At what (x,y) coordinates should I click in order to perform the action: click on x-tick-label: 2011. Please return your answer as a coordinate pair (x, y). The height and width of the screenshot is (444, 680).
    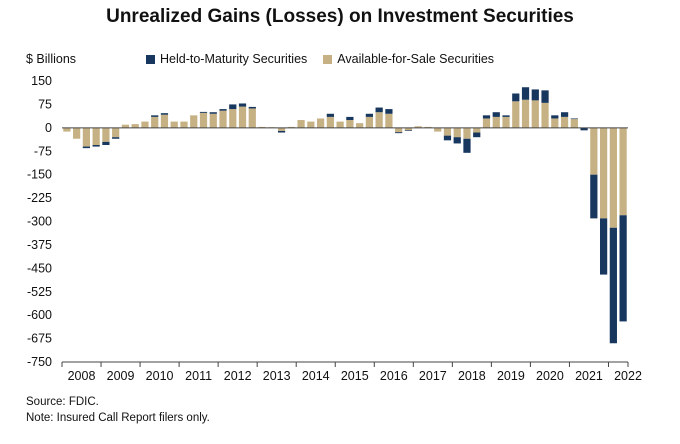
    Looking at the image, I should click on (198, 376).